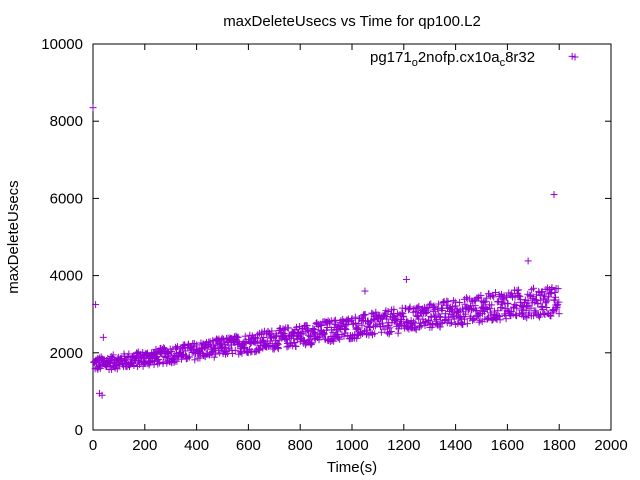 The height and width of the screenshot is (480, 640). Describe the element at coordinates (352, 21) in the screenshot. I see `chart-title: maxDeleteUsecs vs Time for qp100.L2` at that location.